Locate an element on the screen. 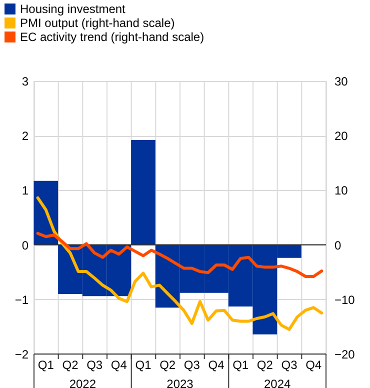  line-series is located at coordinates (180, 255).